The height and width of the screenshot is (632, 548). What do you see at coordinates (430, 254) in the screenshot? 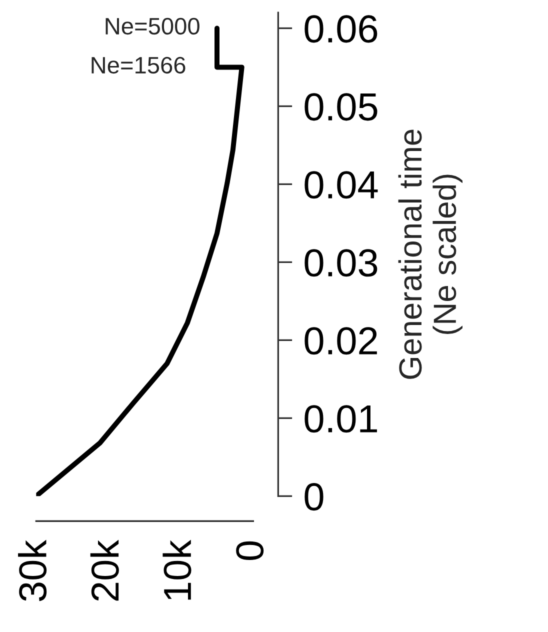
I see `y-axis-title: Generational time (Ne scaled)` at bounding box center [430, 254].